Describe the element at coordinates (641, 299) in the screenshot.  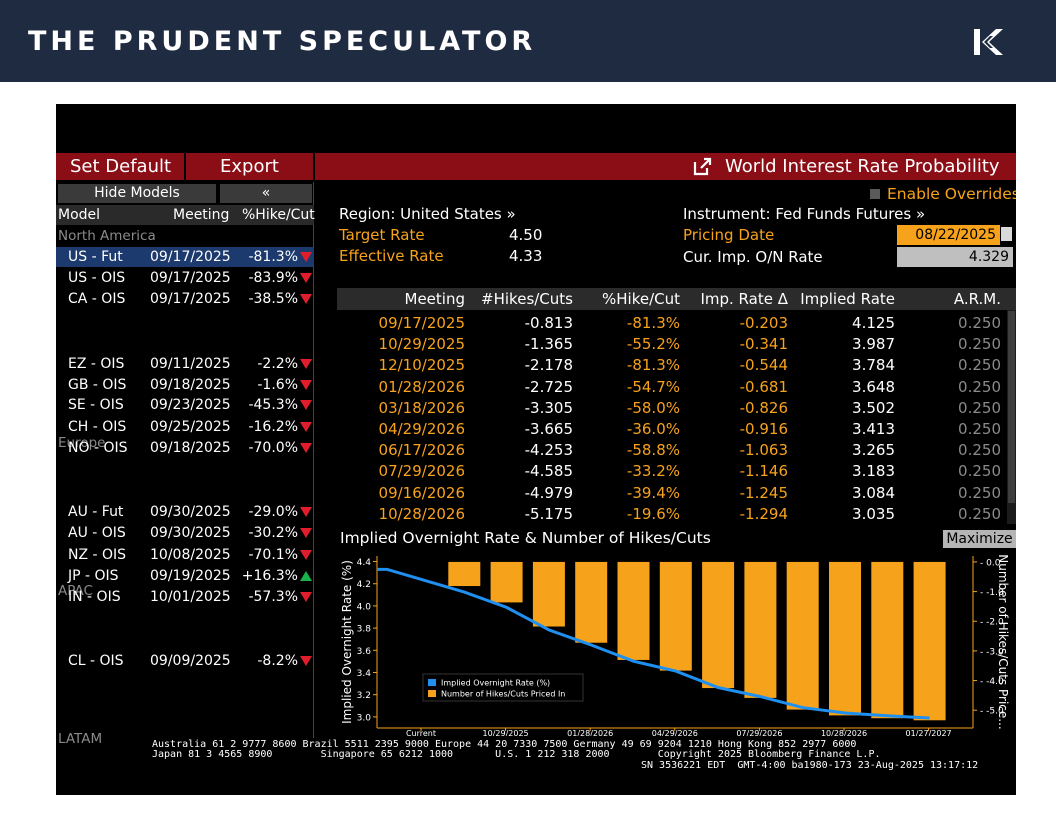
I see `hike-cut-header: %Hike/Cut` at that location.